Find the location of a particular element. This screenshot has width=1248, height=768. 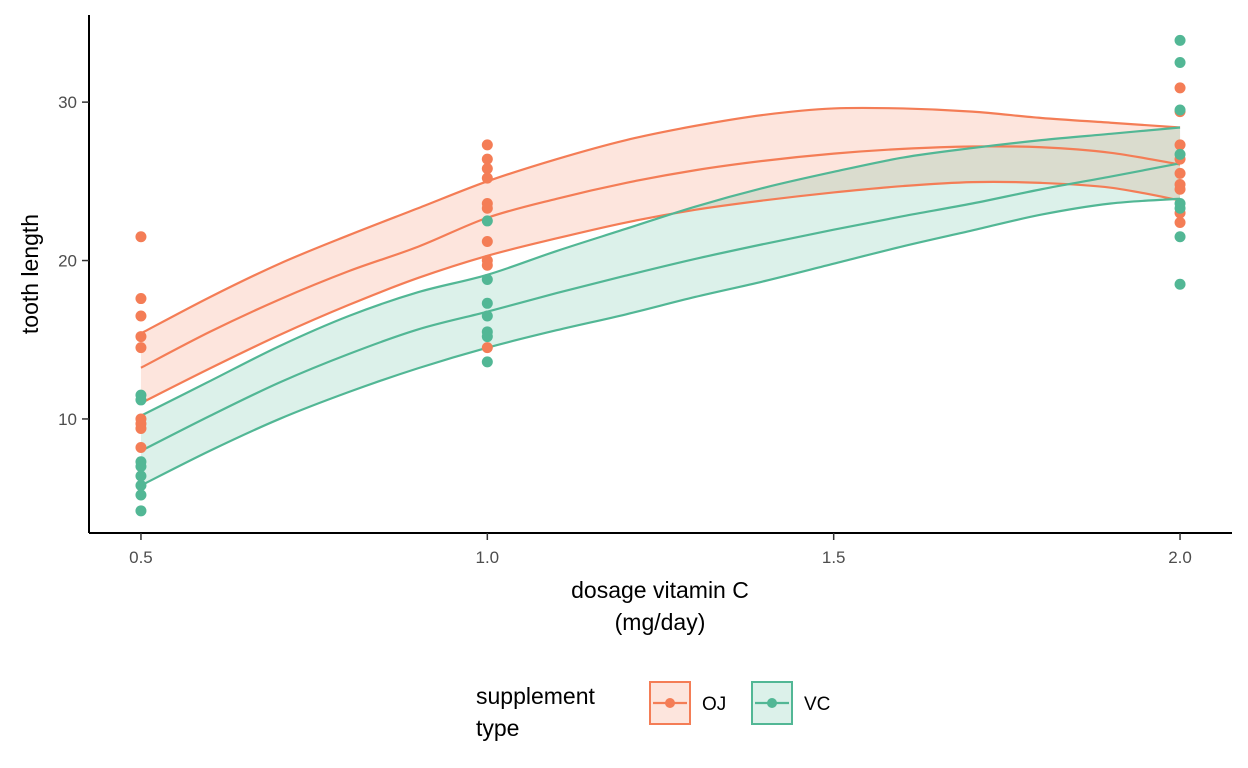

legend-item-vc: VC is located at coordinates (790, 703).